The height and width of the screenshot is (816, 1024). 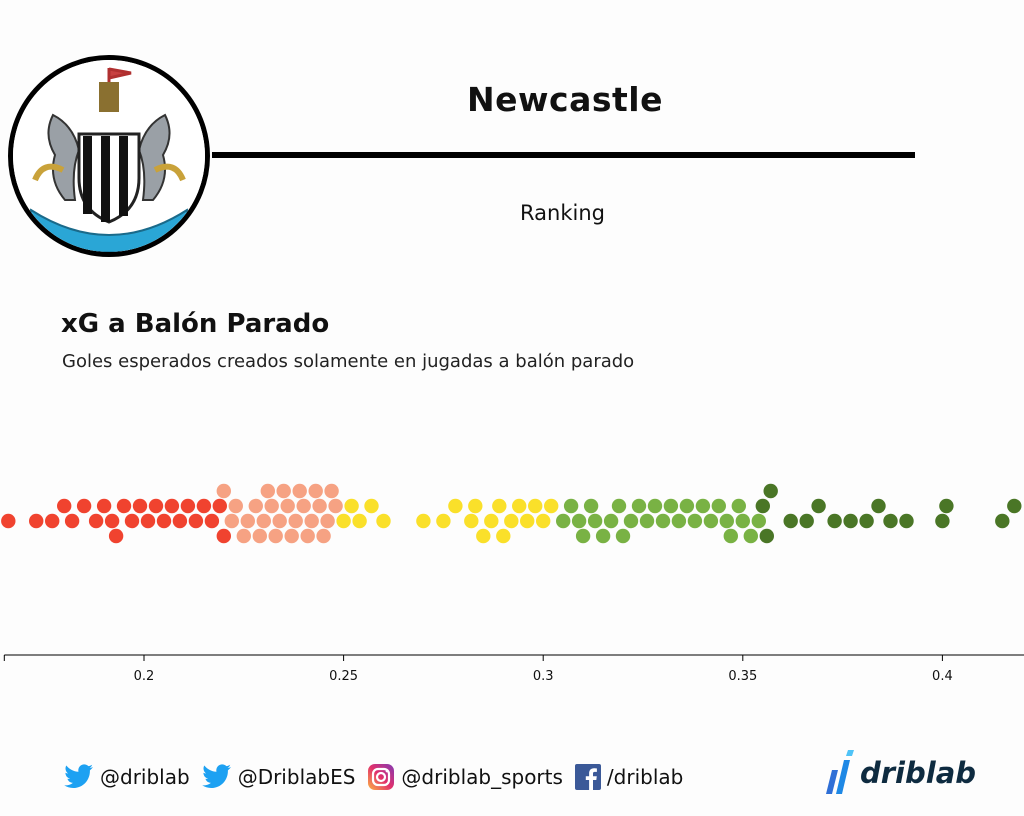 What do you see at coordinates (587, 777) in the screenshot?
I see `facebook-icon` at bounding box center [587, 777].